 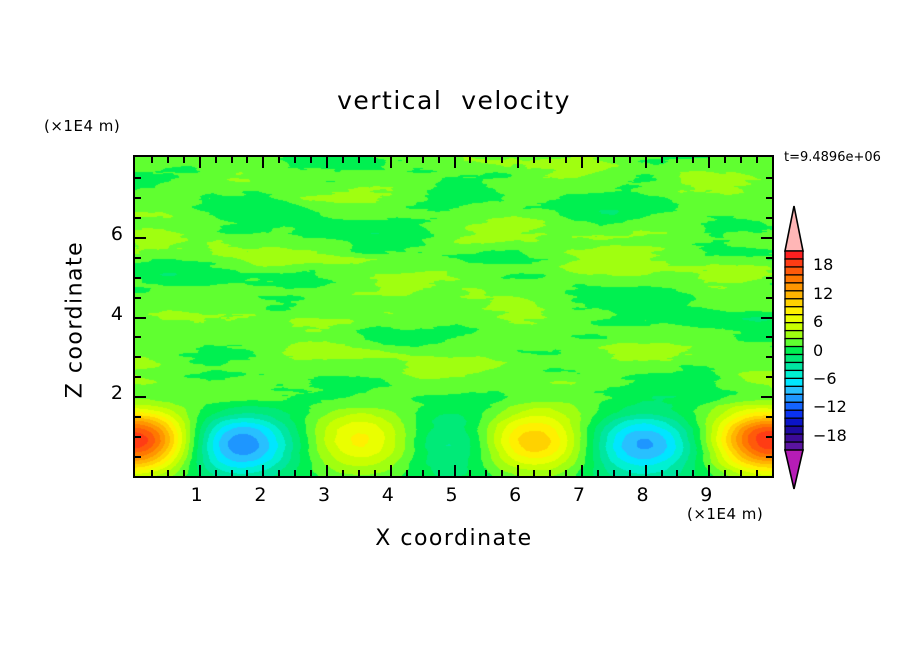 What do you see at coordinates (706, 495) in the screenshot?
I see `x-tick-label: 9` at bounding box center [706, 495].